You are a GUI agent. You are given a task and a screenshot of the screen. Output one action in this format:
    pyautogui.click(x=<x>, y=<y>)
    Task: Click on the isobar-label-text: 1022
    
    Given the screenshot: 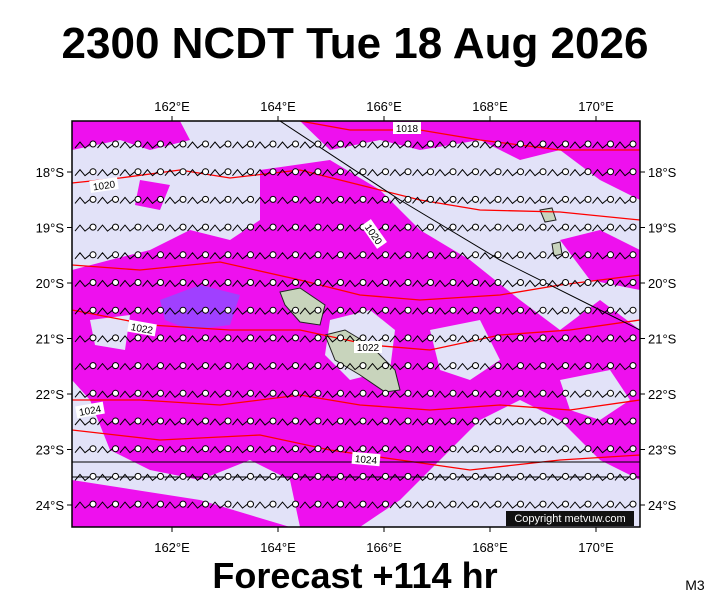 What is the action you would take?
    pyautogui.click(x=142, y=329)
    